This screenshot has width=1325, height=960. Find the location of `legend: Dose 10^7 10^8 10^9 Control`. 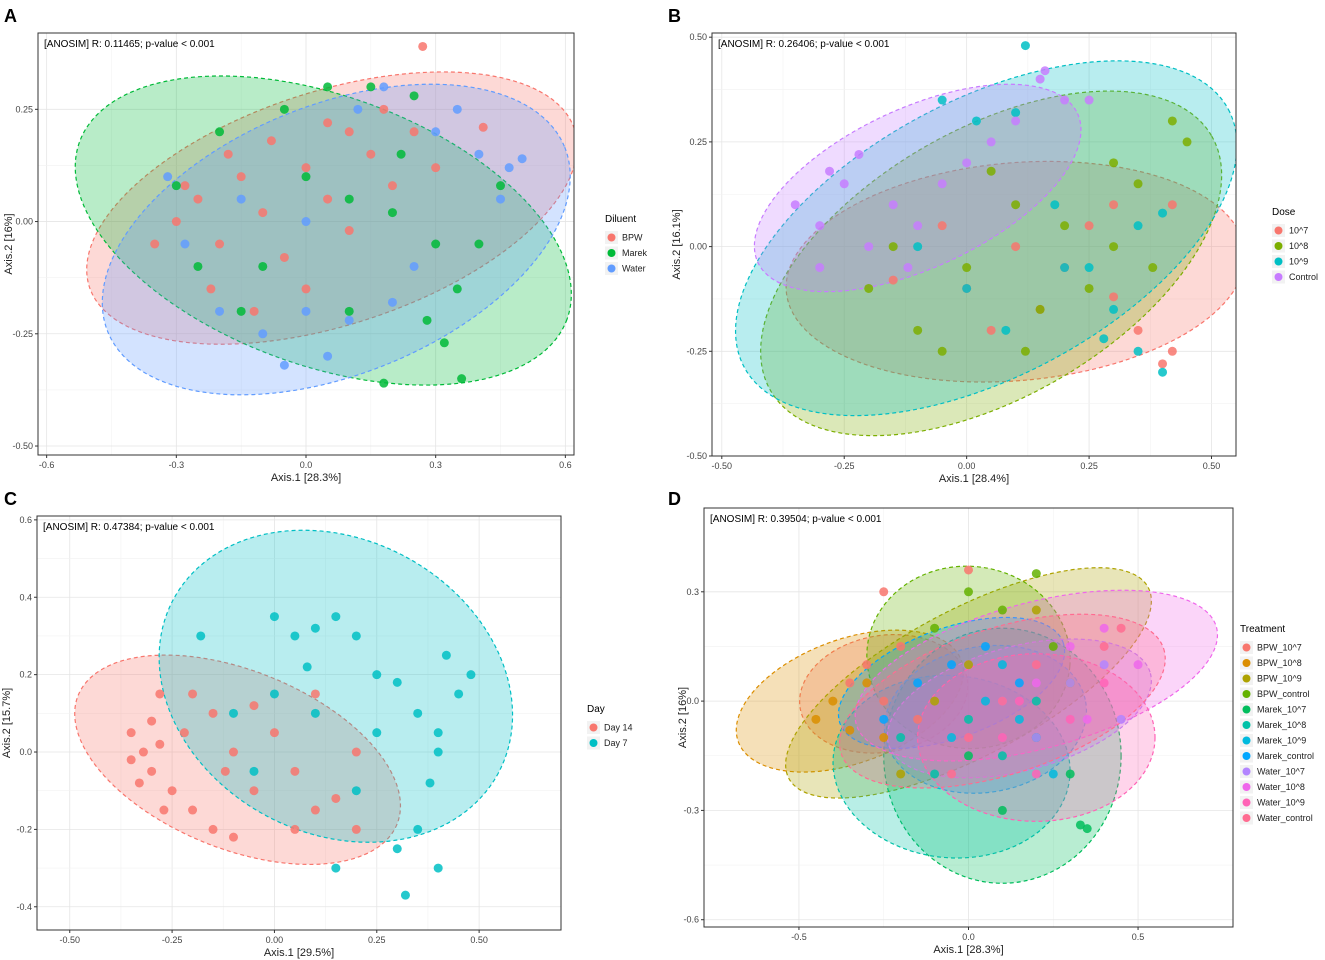

legend: Dose 10^7 10^8 10^9 Control is located at coordinates (1295, 245).